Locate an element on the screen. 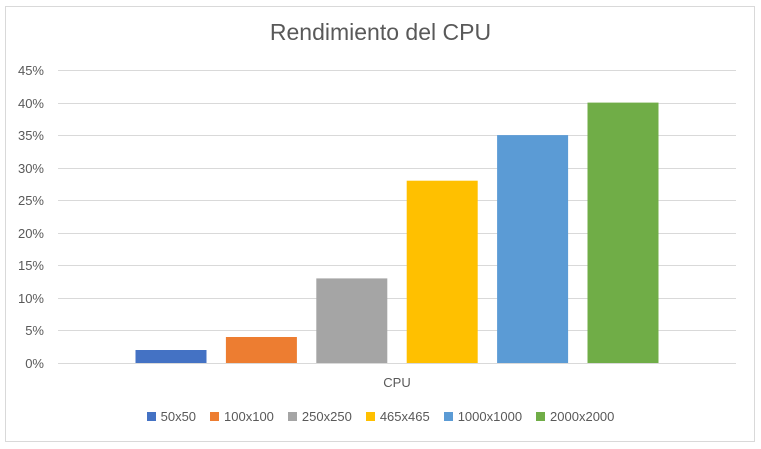 This screenshot has height=449, width=761. legend-item: 100x100 is located at coordinates (242, 416).